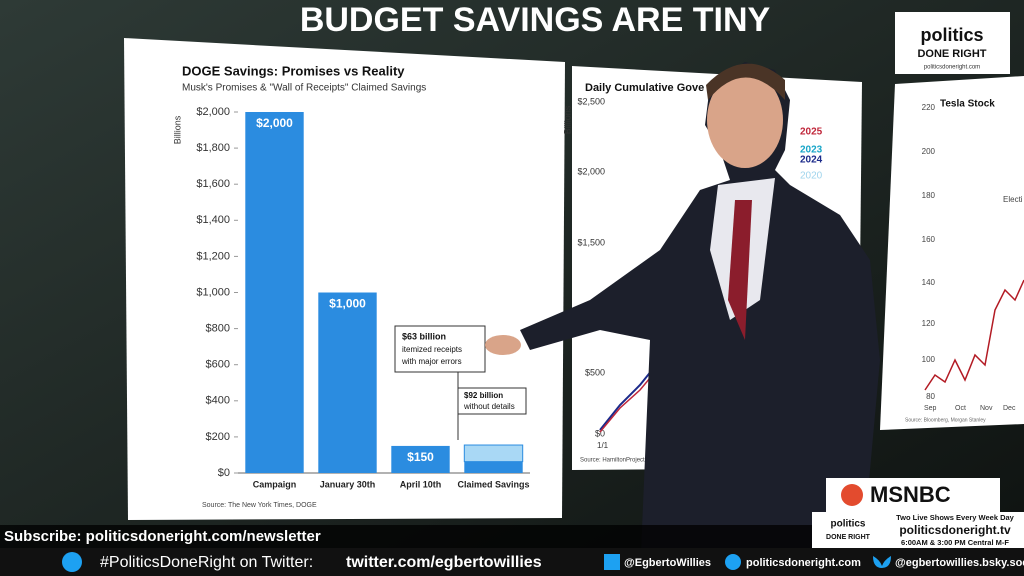 This screenshot has height=576, width=1024. Describe the element at coordinates (591, 242) in the screenshot. I see `panel-tick: $1,500` at that location.